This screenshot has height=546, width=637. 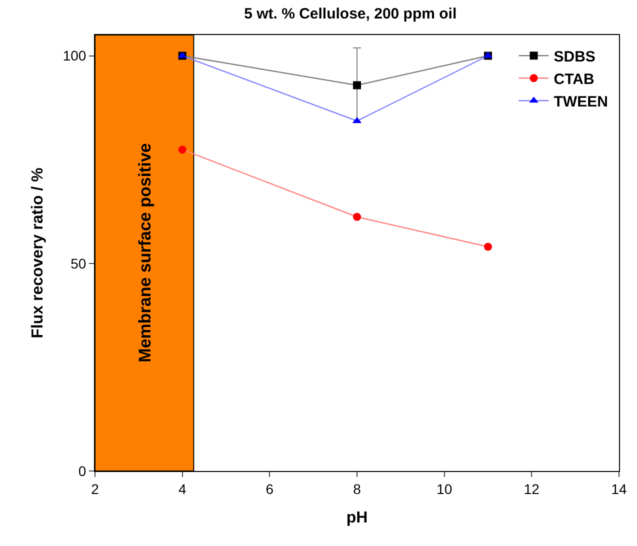 I want to click on x-tick-label: 10, so click(x=444, y=488).